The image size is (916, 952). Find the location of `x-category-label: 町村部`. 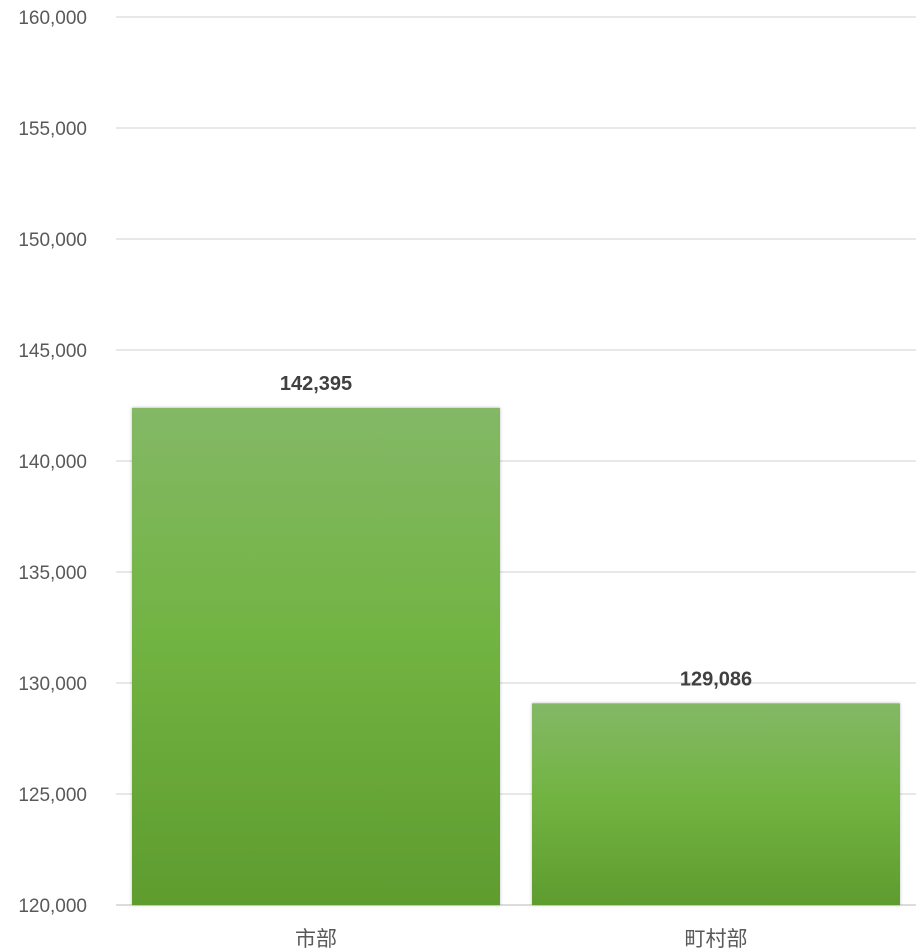

x-category-label: 町村部 is located at coordinates (716, 939).